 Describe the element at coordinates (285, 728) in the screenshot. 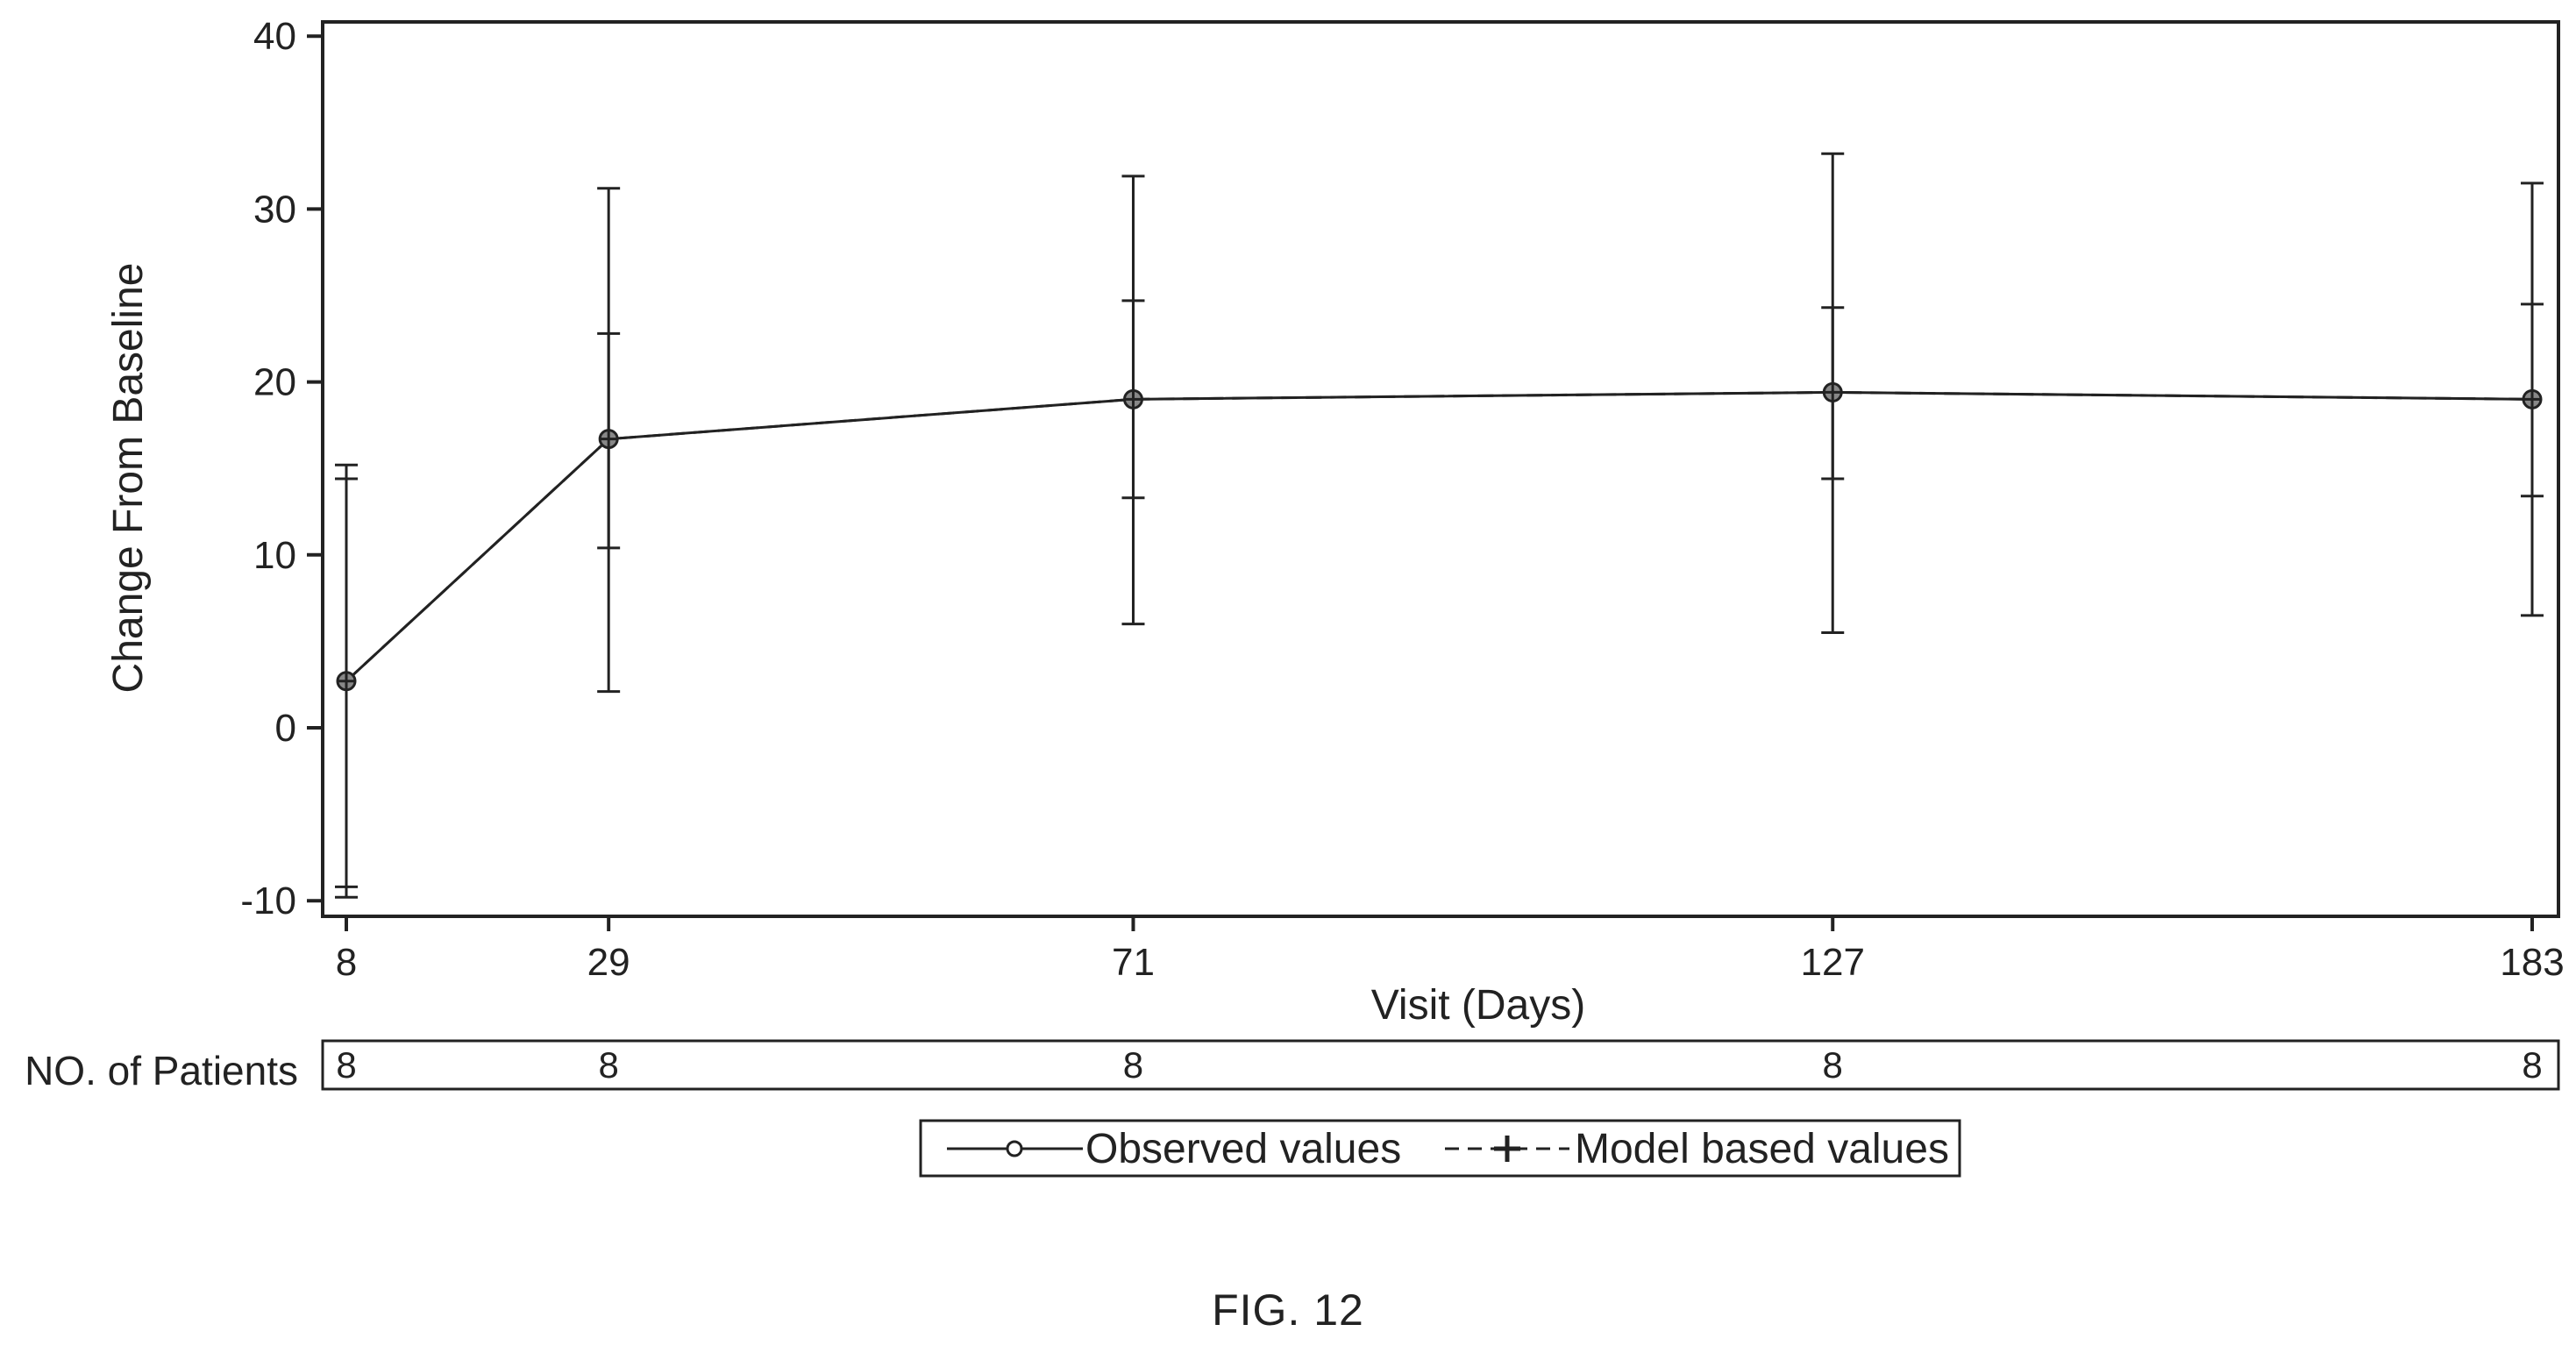

I see `y-tick-label: 0` at that location.